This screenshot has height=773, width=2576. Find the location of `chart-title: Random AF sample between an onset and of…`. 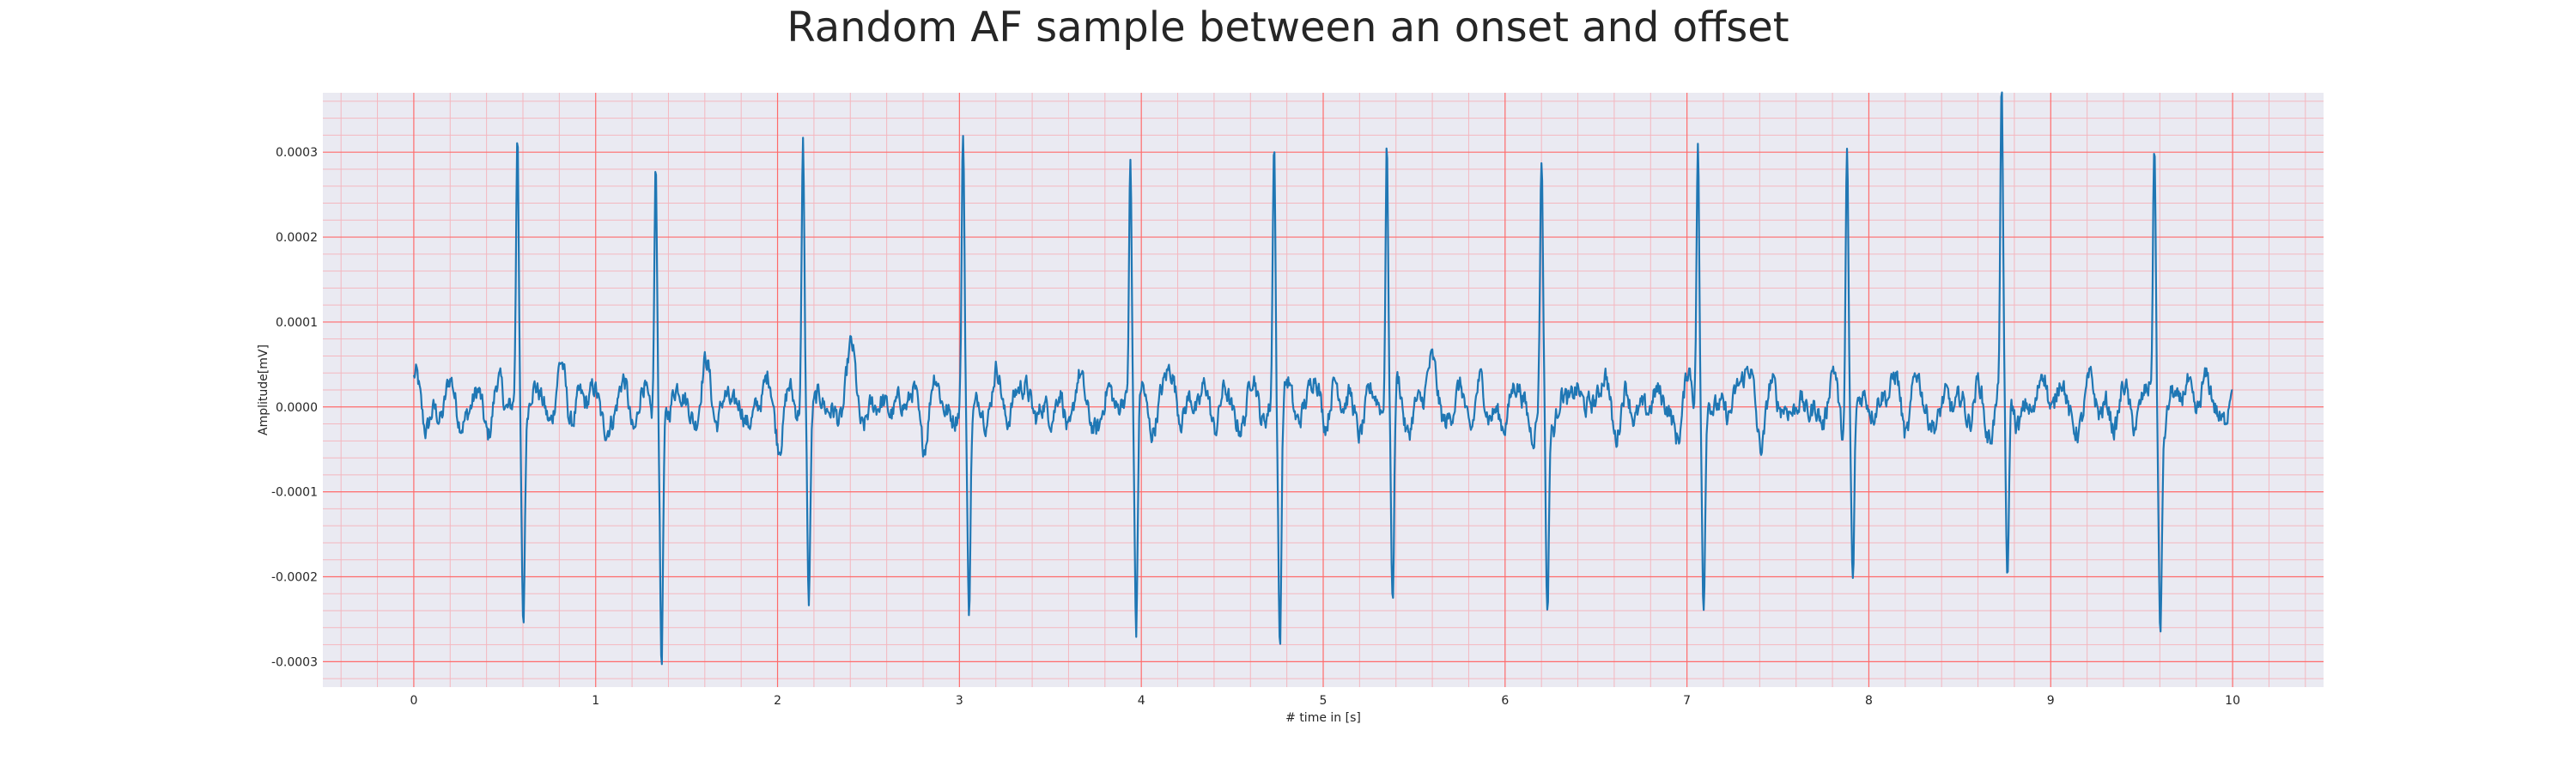

chart-title: Random AF sample between an onset and of… is located at coordinates (1288, 27).